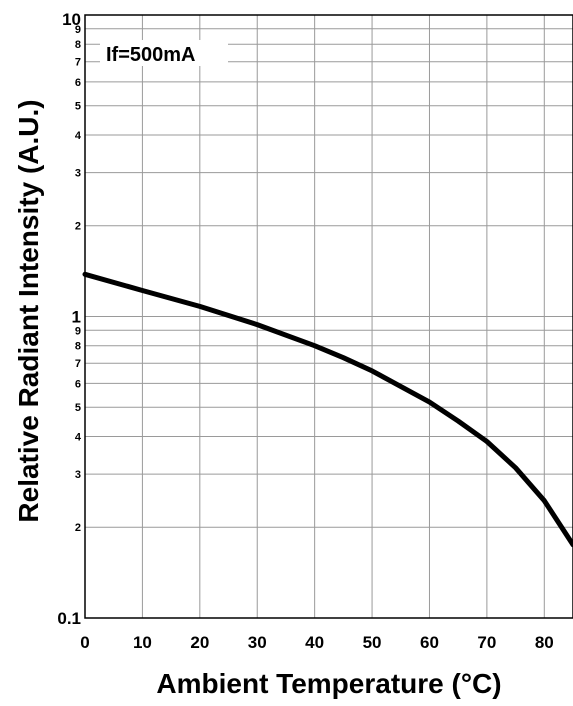  What do you see at coordinates (69, 618) in the screenshot?
I see `y-tick-label: 0.1` at bounding box center [69, 618].